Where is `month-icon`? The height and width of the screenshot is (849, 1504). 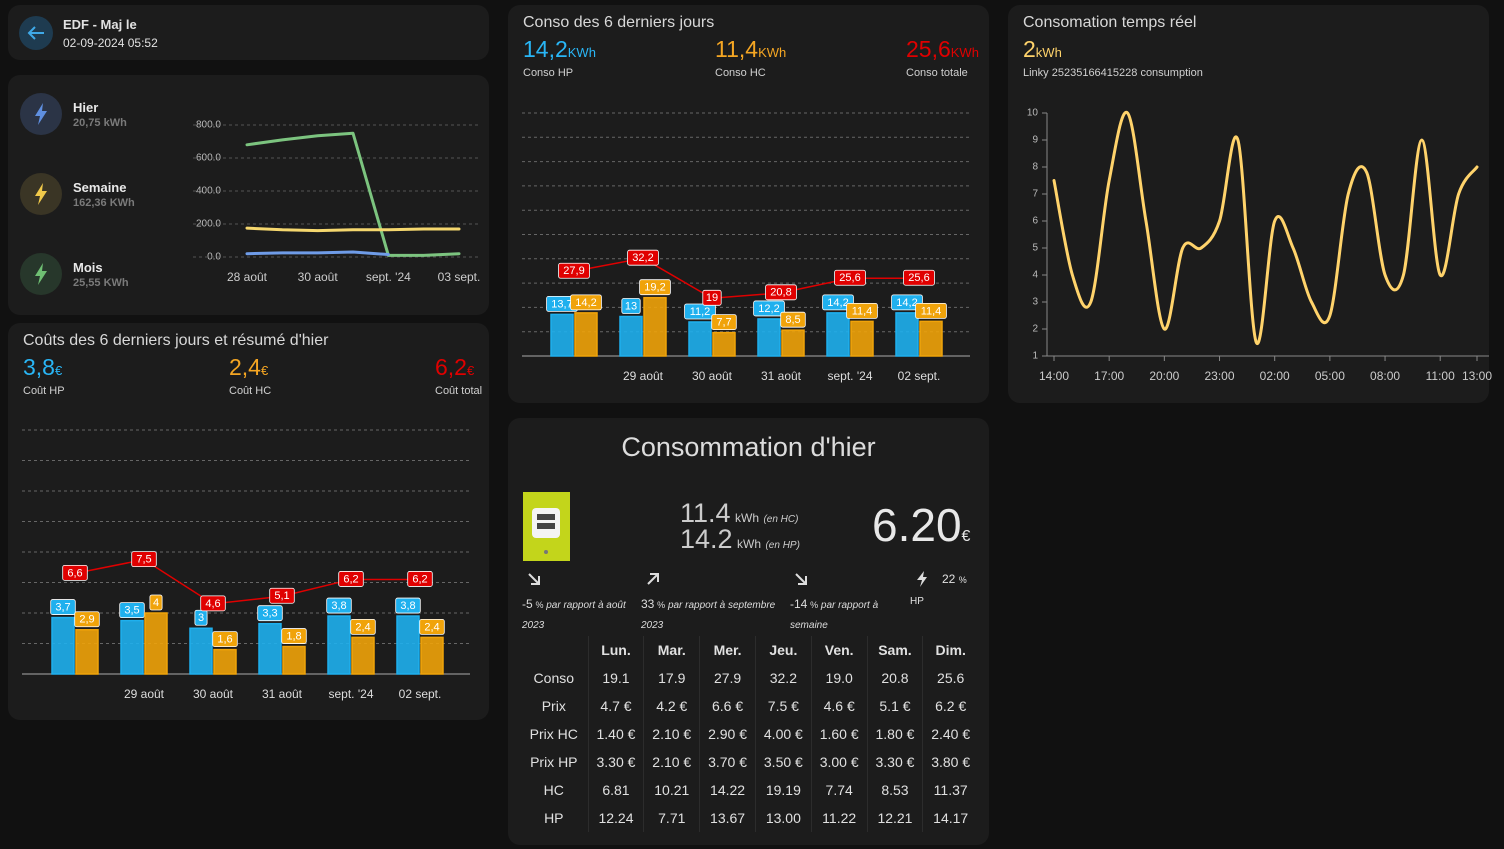 month-icon is located at coordinates (41, 274).